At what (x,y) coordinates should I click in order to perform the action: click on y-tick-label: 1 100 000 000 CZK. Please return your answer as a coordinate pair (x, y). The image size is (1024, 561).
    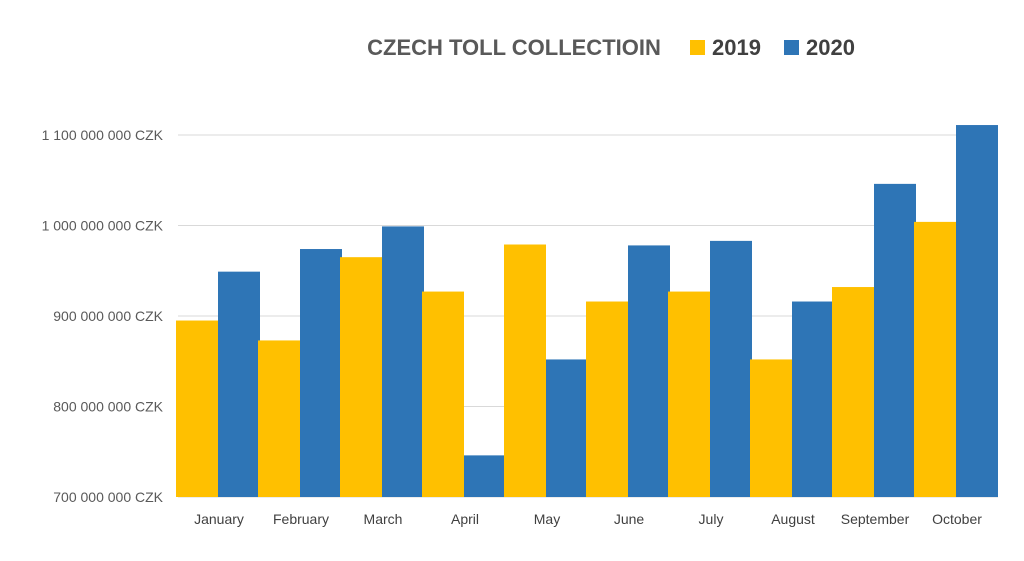
    Looking at the image, I should click on (103, 135).